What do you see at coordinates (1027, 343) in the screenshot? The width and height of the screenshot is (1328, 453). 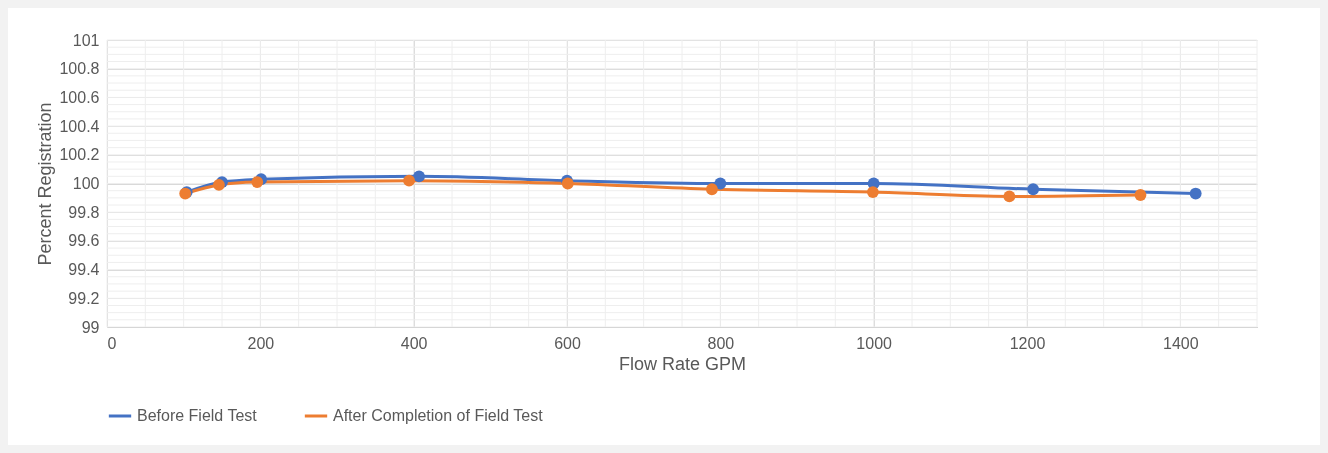 I see `x-tick-label: 1200` at bounding box center [1027, 343].